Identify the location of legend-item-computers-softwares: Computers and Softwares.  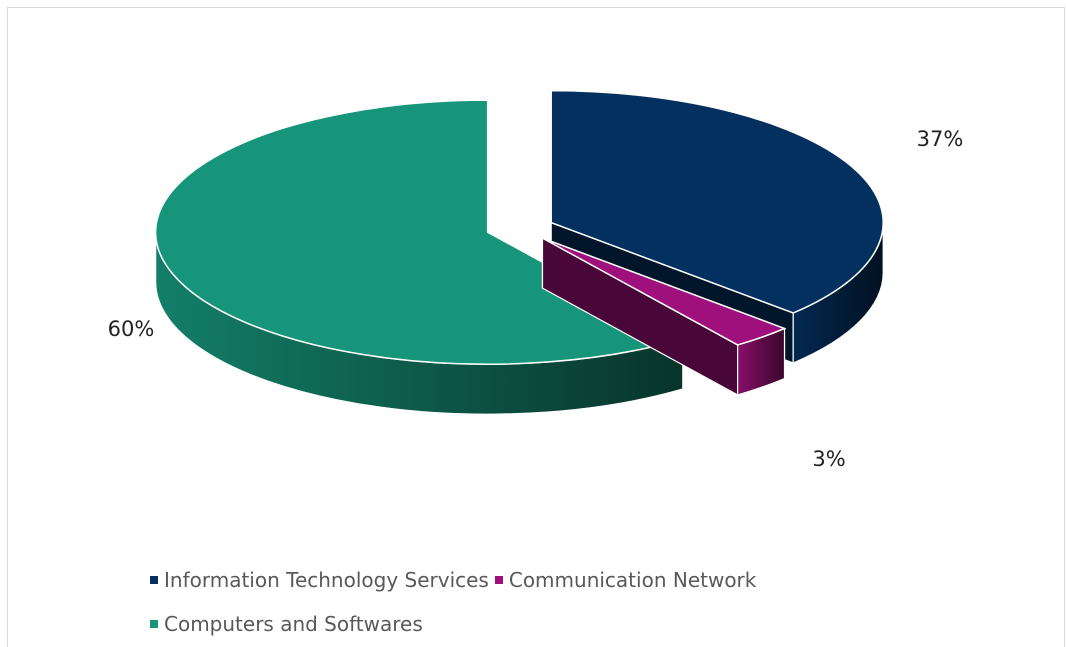
(286, 624).